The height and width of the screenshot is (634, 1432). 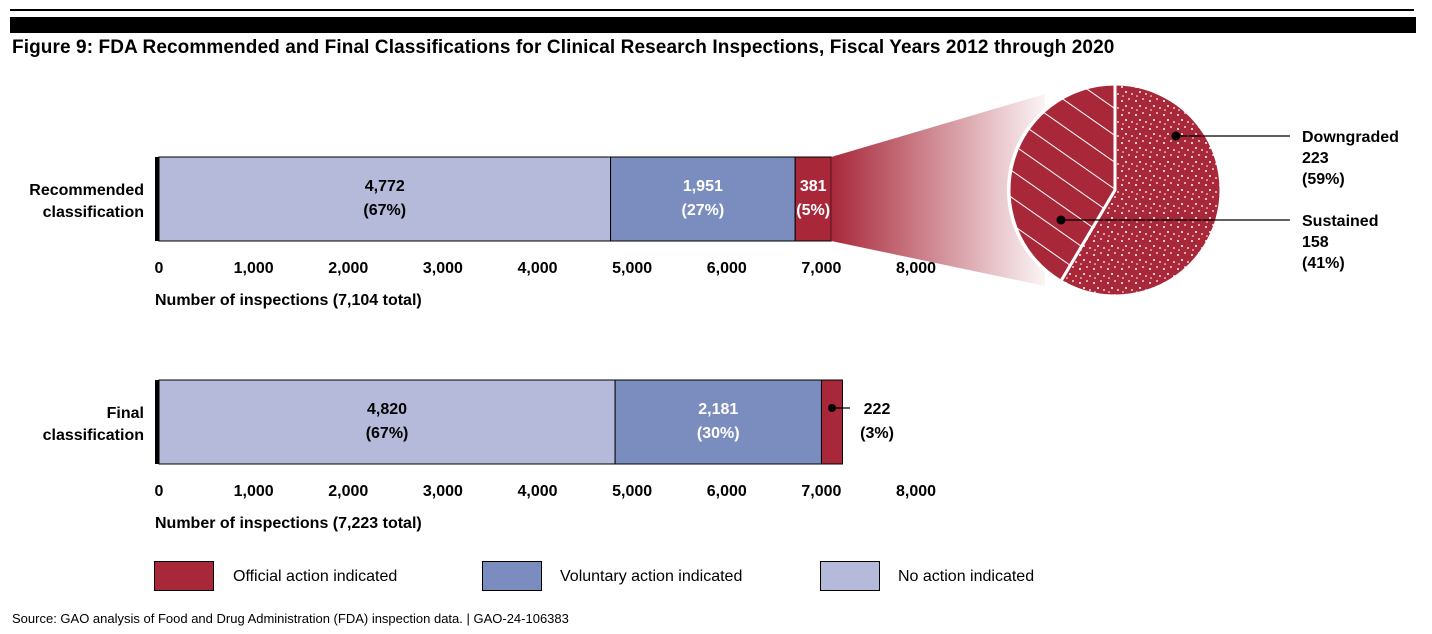 I want to click on legend-label-voluntary: Voluntary action indicated, so click(x=651, y=576).